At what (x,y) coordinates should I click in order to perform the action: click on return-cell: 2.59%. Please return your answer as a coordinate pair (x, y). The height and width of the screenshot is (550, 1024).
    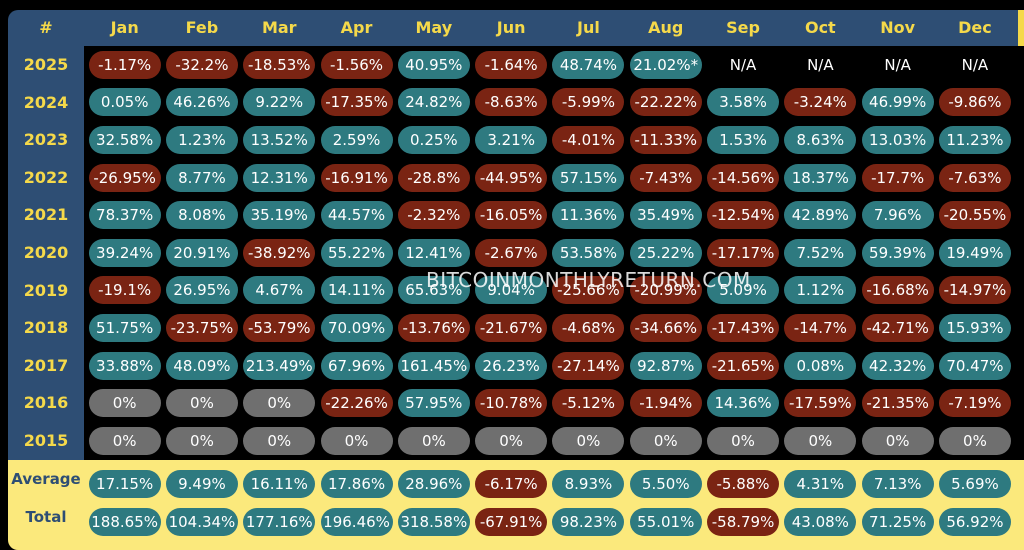
    Looking at the image, I should click on (356, 140).